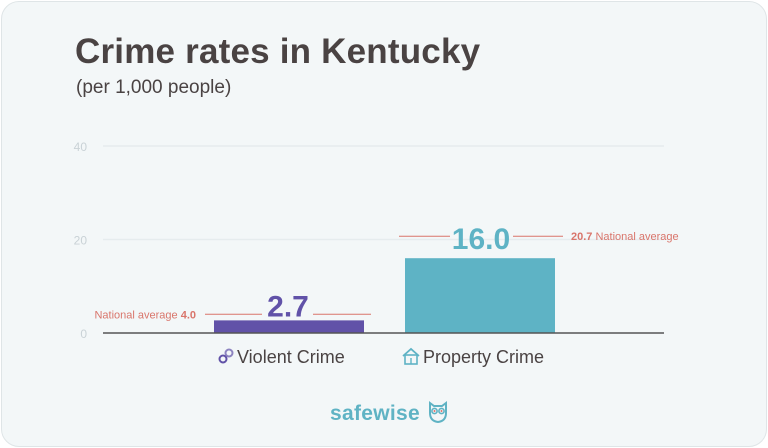  What do you see at coordinates (438, 412) in the screenshot?
I see `owl-icon` at bounding box center [438, 412].